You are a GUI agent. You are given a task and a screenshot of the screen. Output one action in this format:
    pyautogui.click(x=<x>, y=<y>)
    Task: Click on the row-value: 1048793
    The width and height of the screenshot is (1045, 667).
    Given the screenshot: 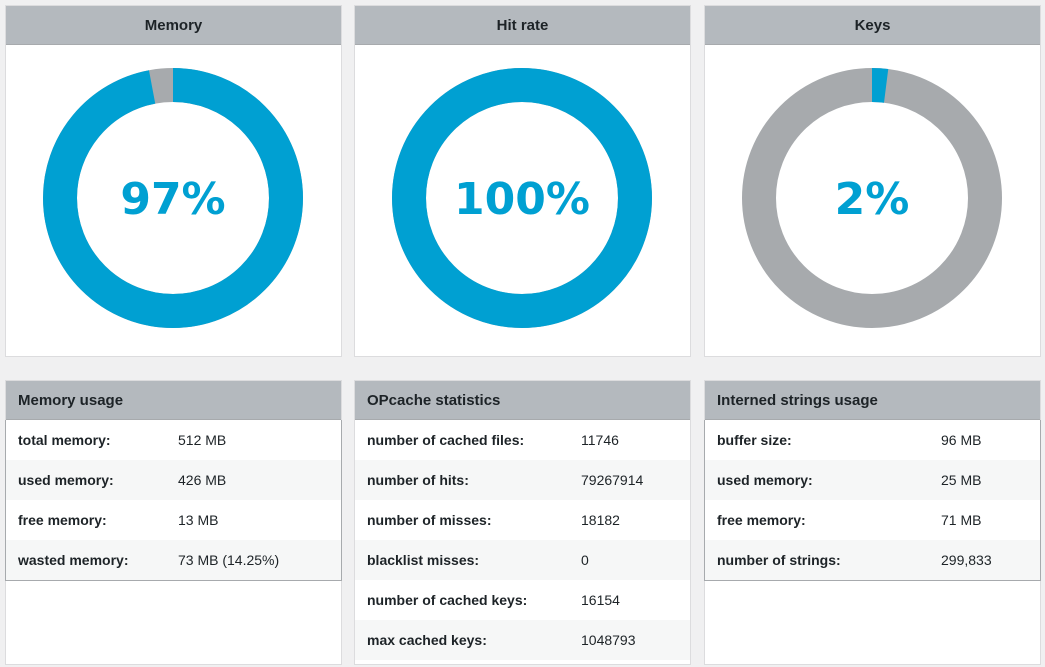 What is the action you would take?
    pyautogui.click(x=635, y=640)
    